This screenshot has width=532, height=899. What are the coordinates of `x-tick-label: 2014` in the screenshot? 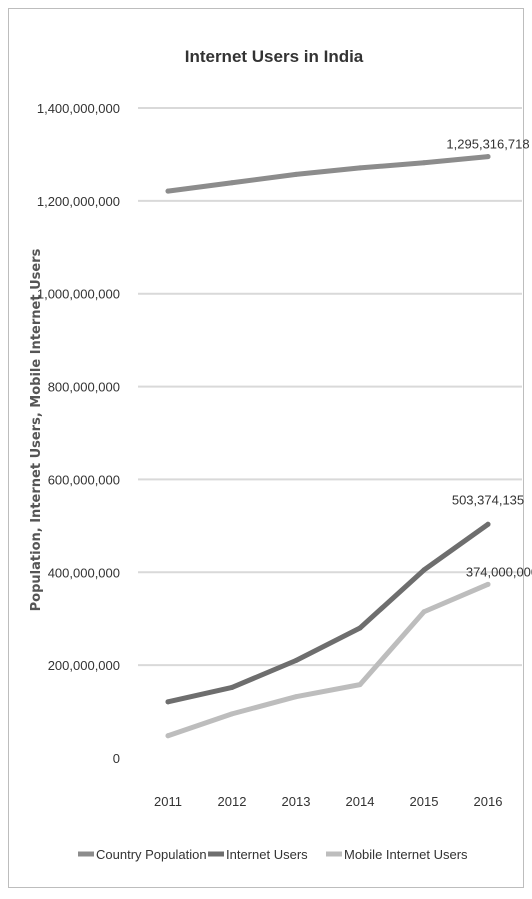 It's located at (360, 801).